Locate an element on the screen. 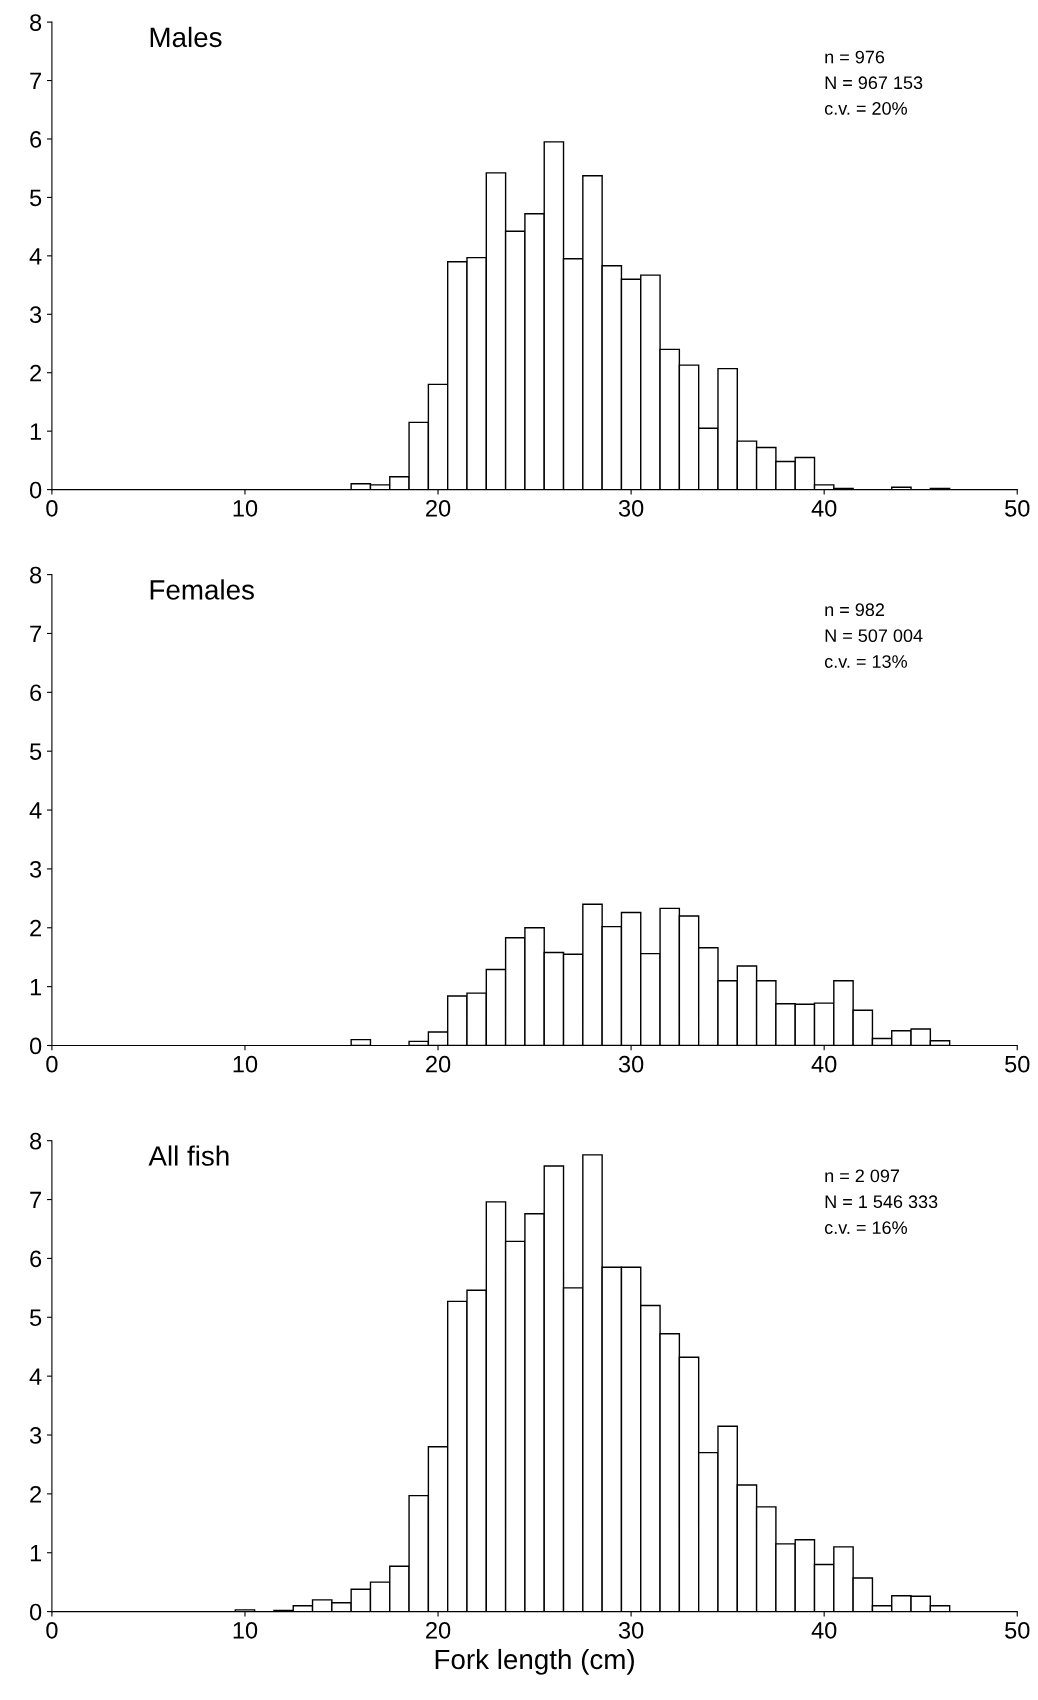 Image resolution: width=1038 pixels, height=1700 pixels. annotation: n = 2 097 is located at coordinates (862, 1176).